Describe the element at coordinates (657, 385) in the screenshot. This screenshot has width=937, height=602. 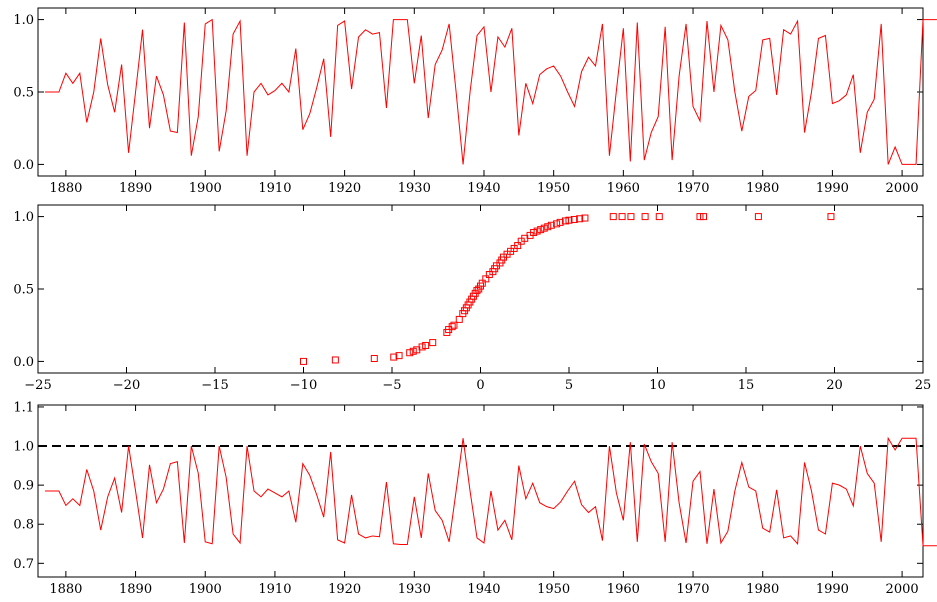
I see `x-tick-label: 10` at that location.